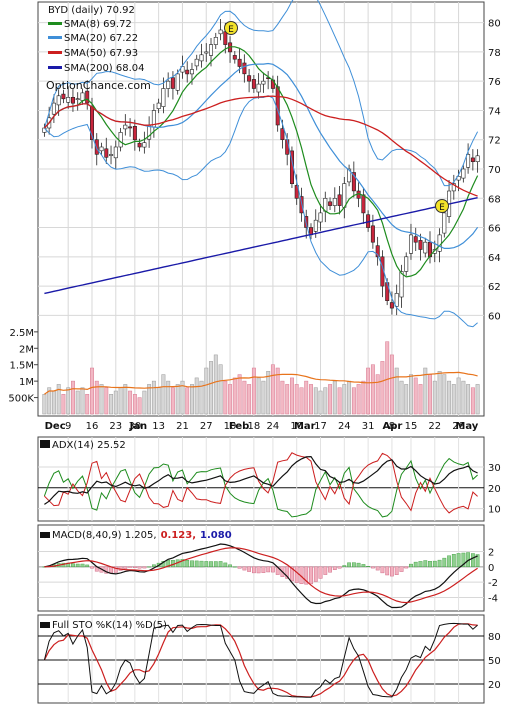 Image resolution: width=526 pixels, height=710 pixels. I want to click on volume-tick-label: 1M, so click(26, 382).